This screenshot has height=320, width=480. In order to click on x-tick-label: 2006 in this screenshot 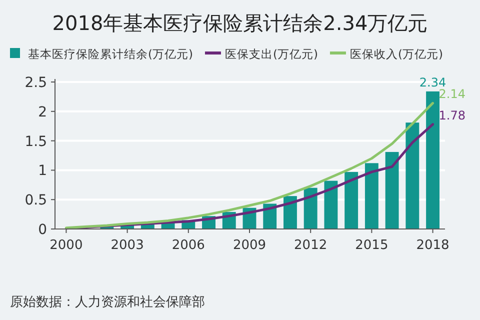, I will do `click(188, 245)`.